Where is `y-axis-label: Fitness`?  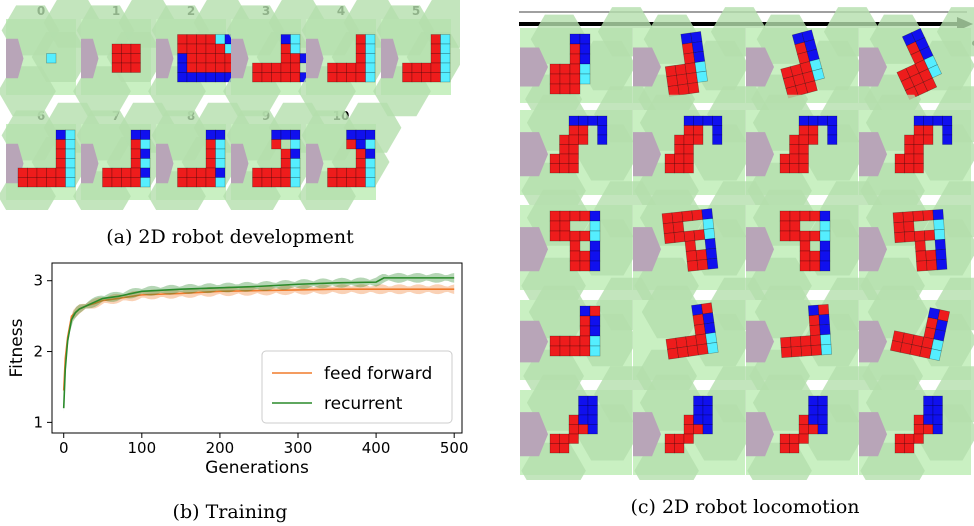
y-axis-label: Fitness is located at coordinates (17, 347).